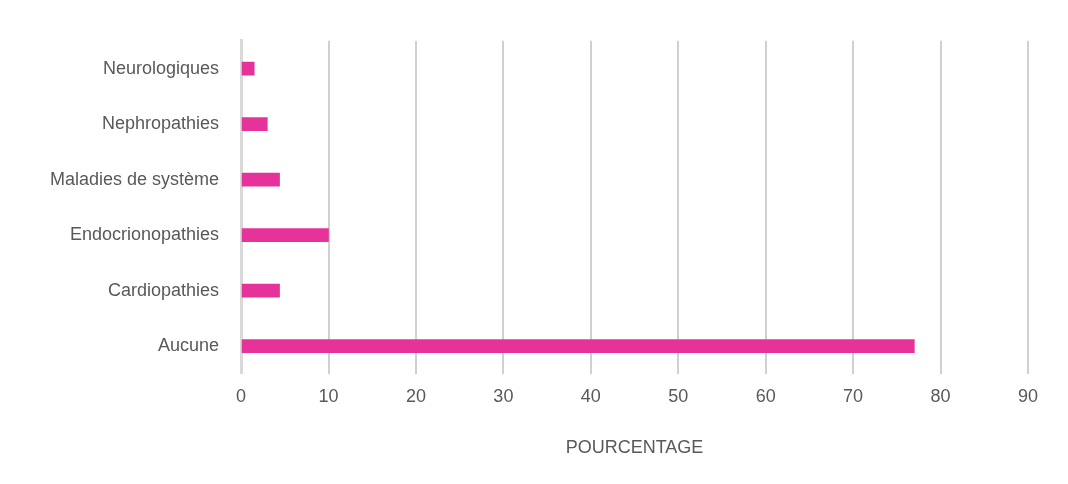  Describe the element at coordinates (415, 395) in the screenshot. I see `x-tick-label: 20` at that location.